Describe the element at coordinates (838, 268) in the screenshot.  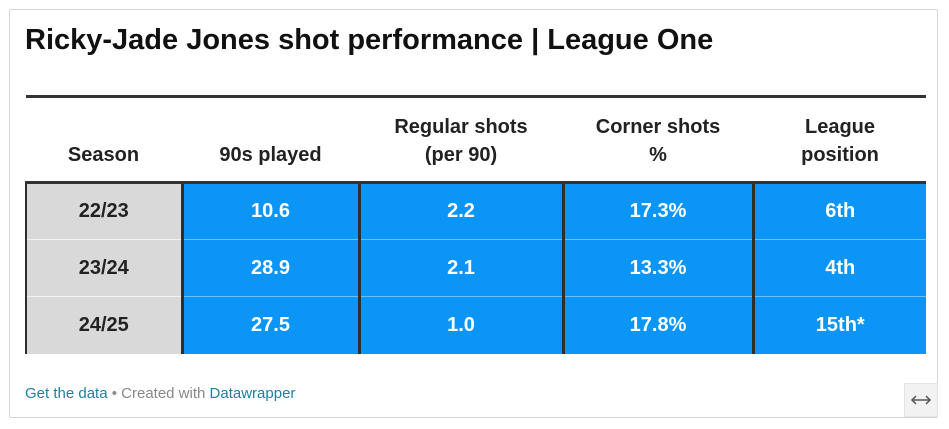
I see `league-position-cell: 4th` at that location.